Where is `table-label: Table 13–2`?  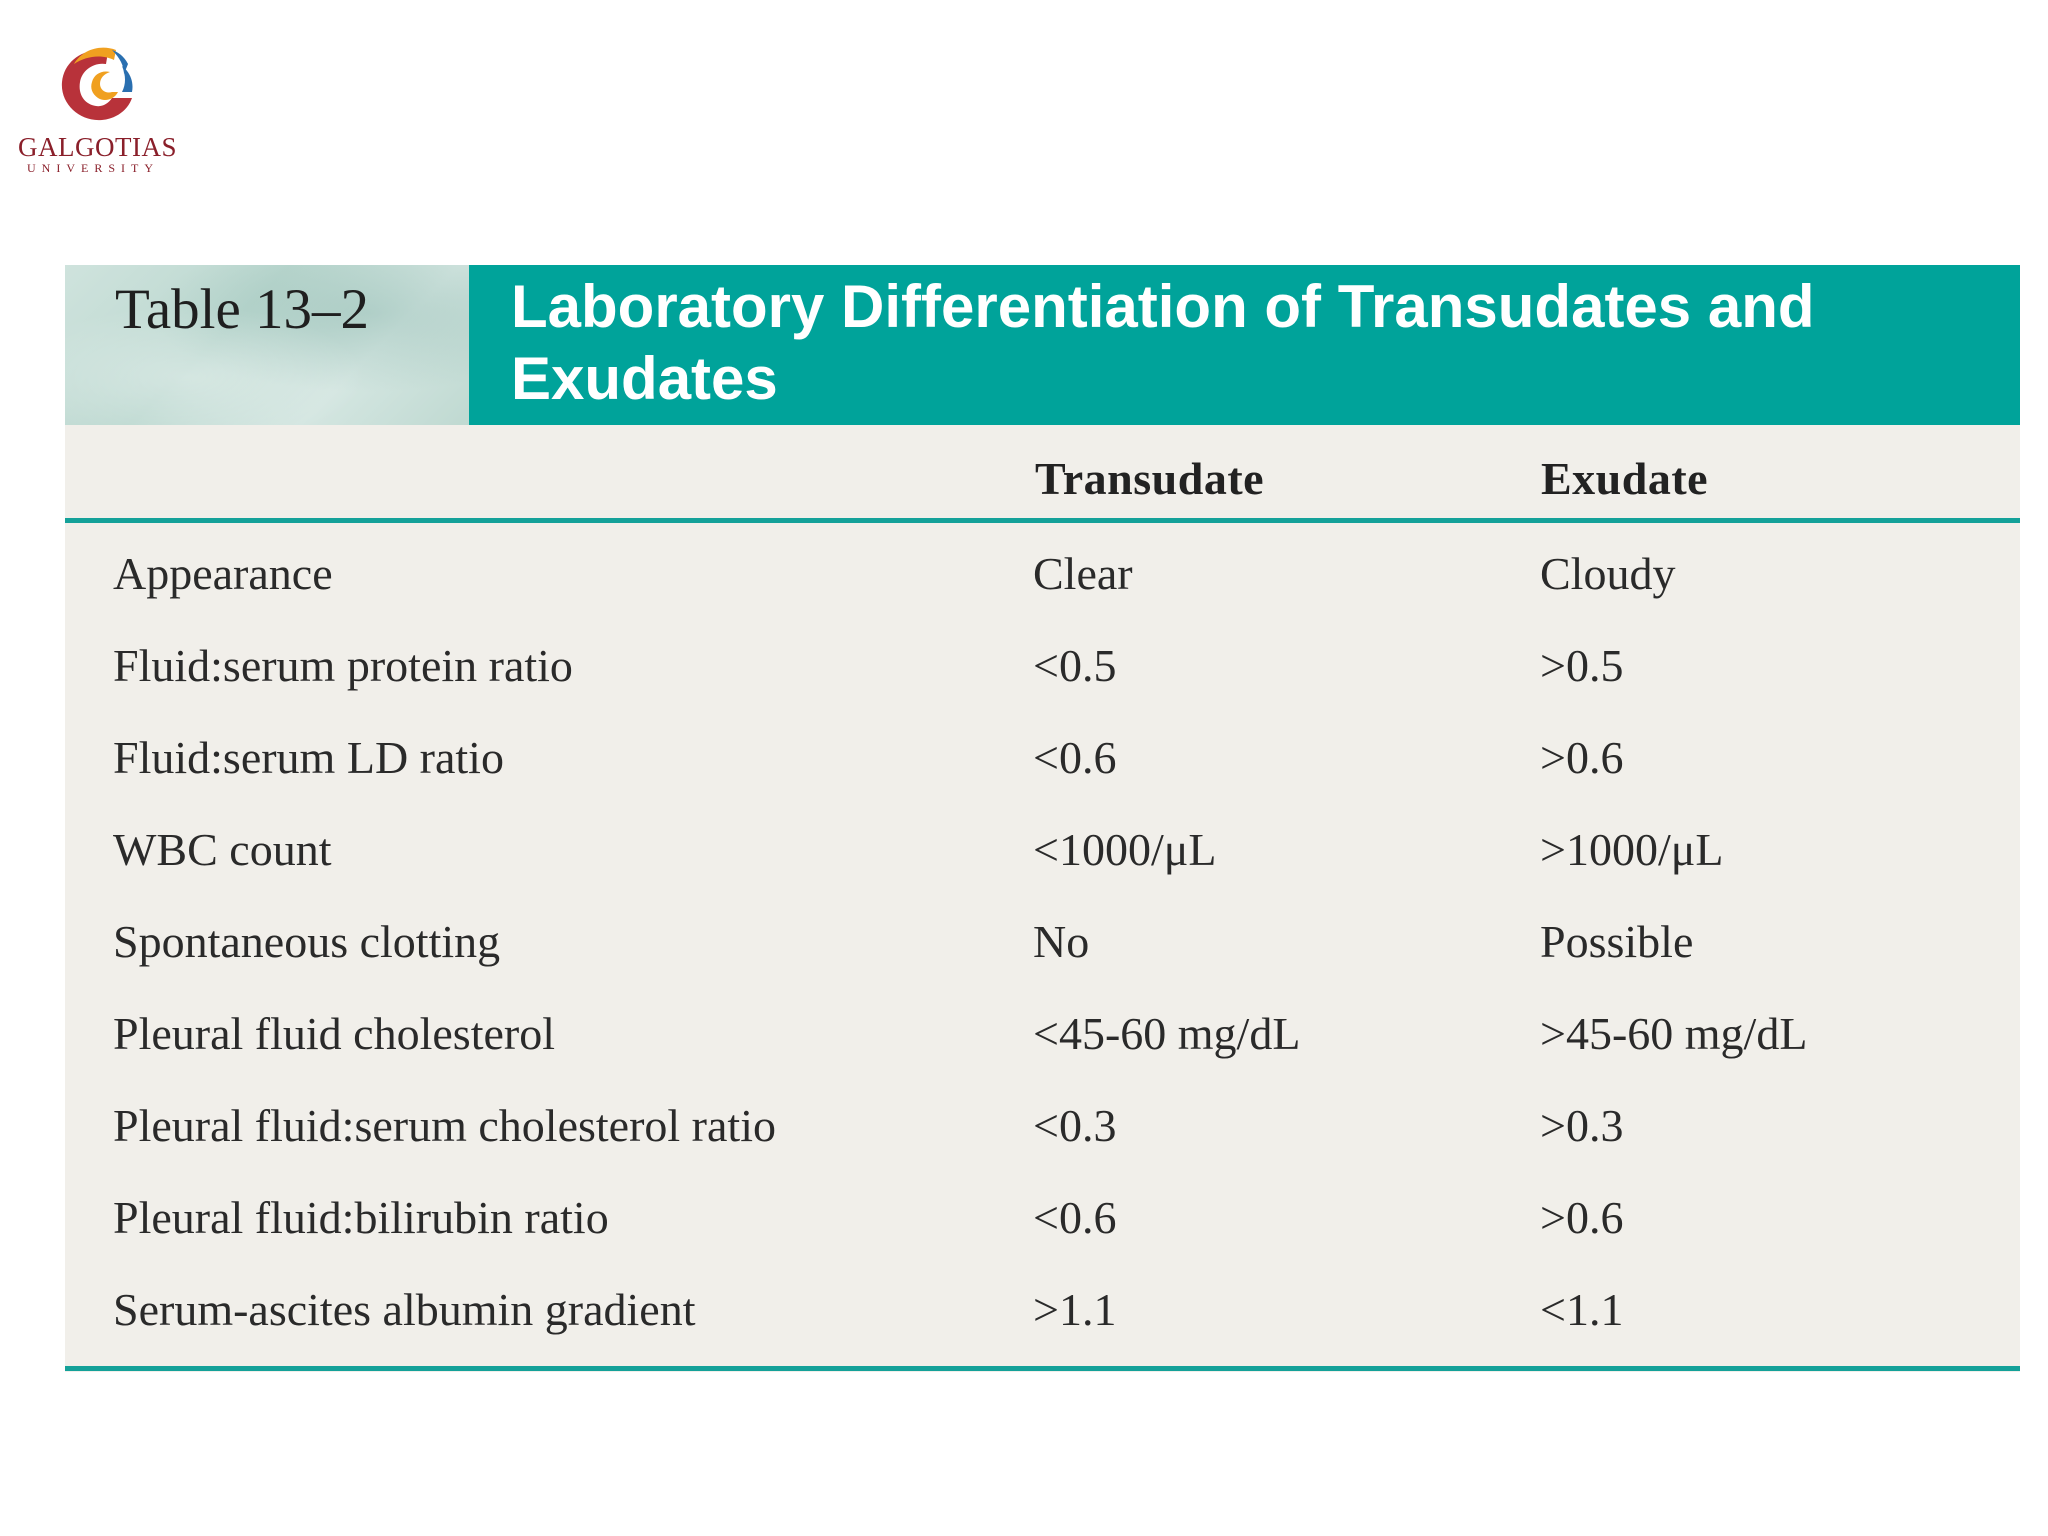 table-label: Table 13–2 is located at coordinates (242, 309).